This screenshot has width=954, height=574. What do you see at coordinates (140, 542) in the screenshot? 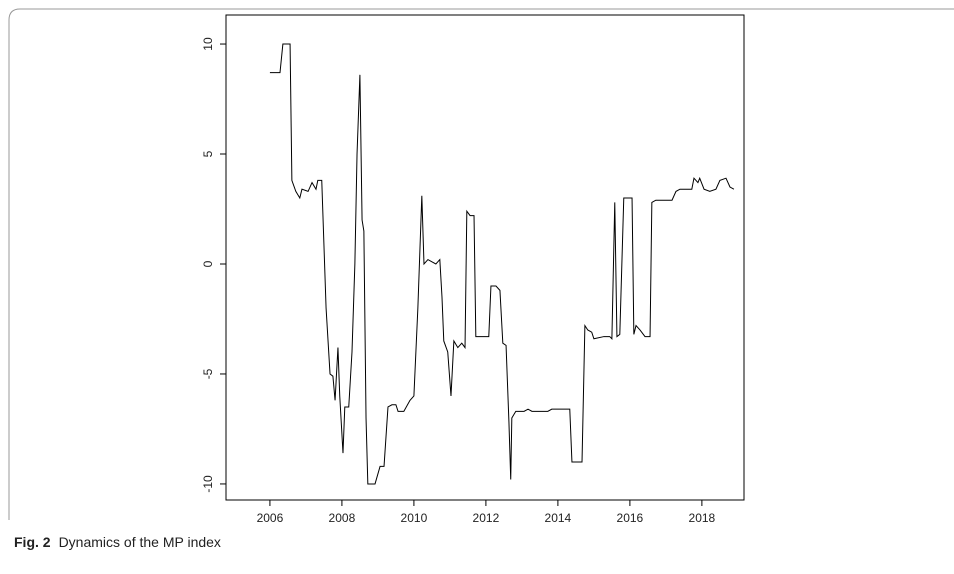
I see `caption-text: Dynamics of the MP index` at bounding box center [140, 542].